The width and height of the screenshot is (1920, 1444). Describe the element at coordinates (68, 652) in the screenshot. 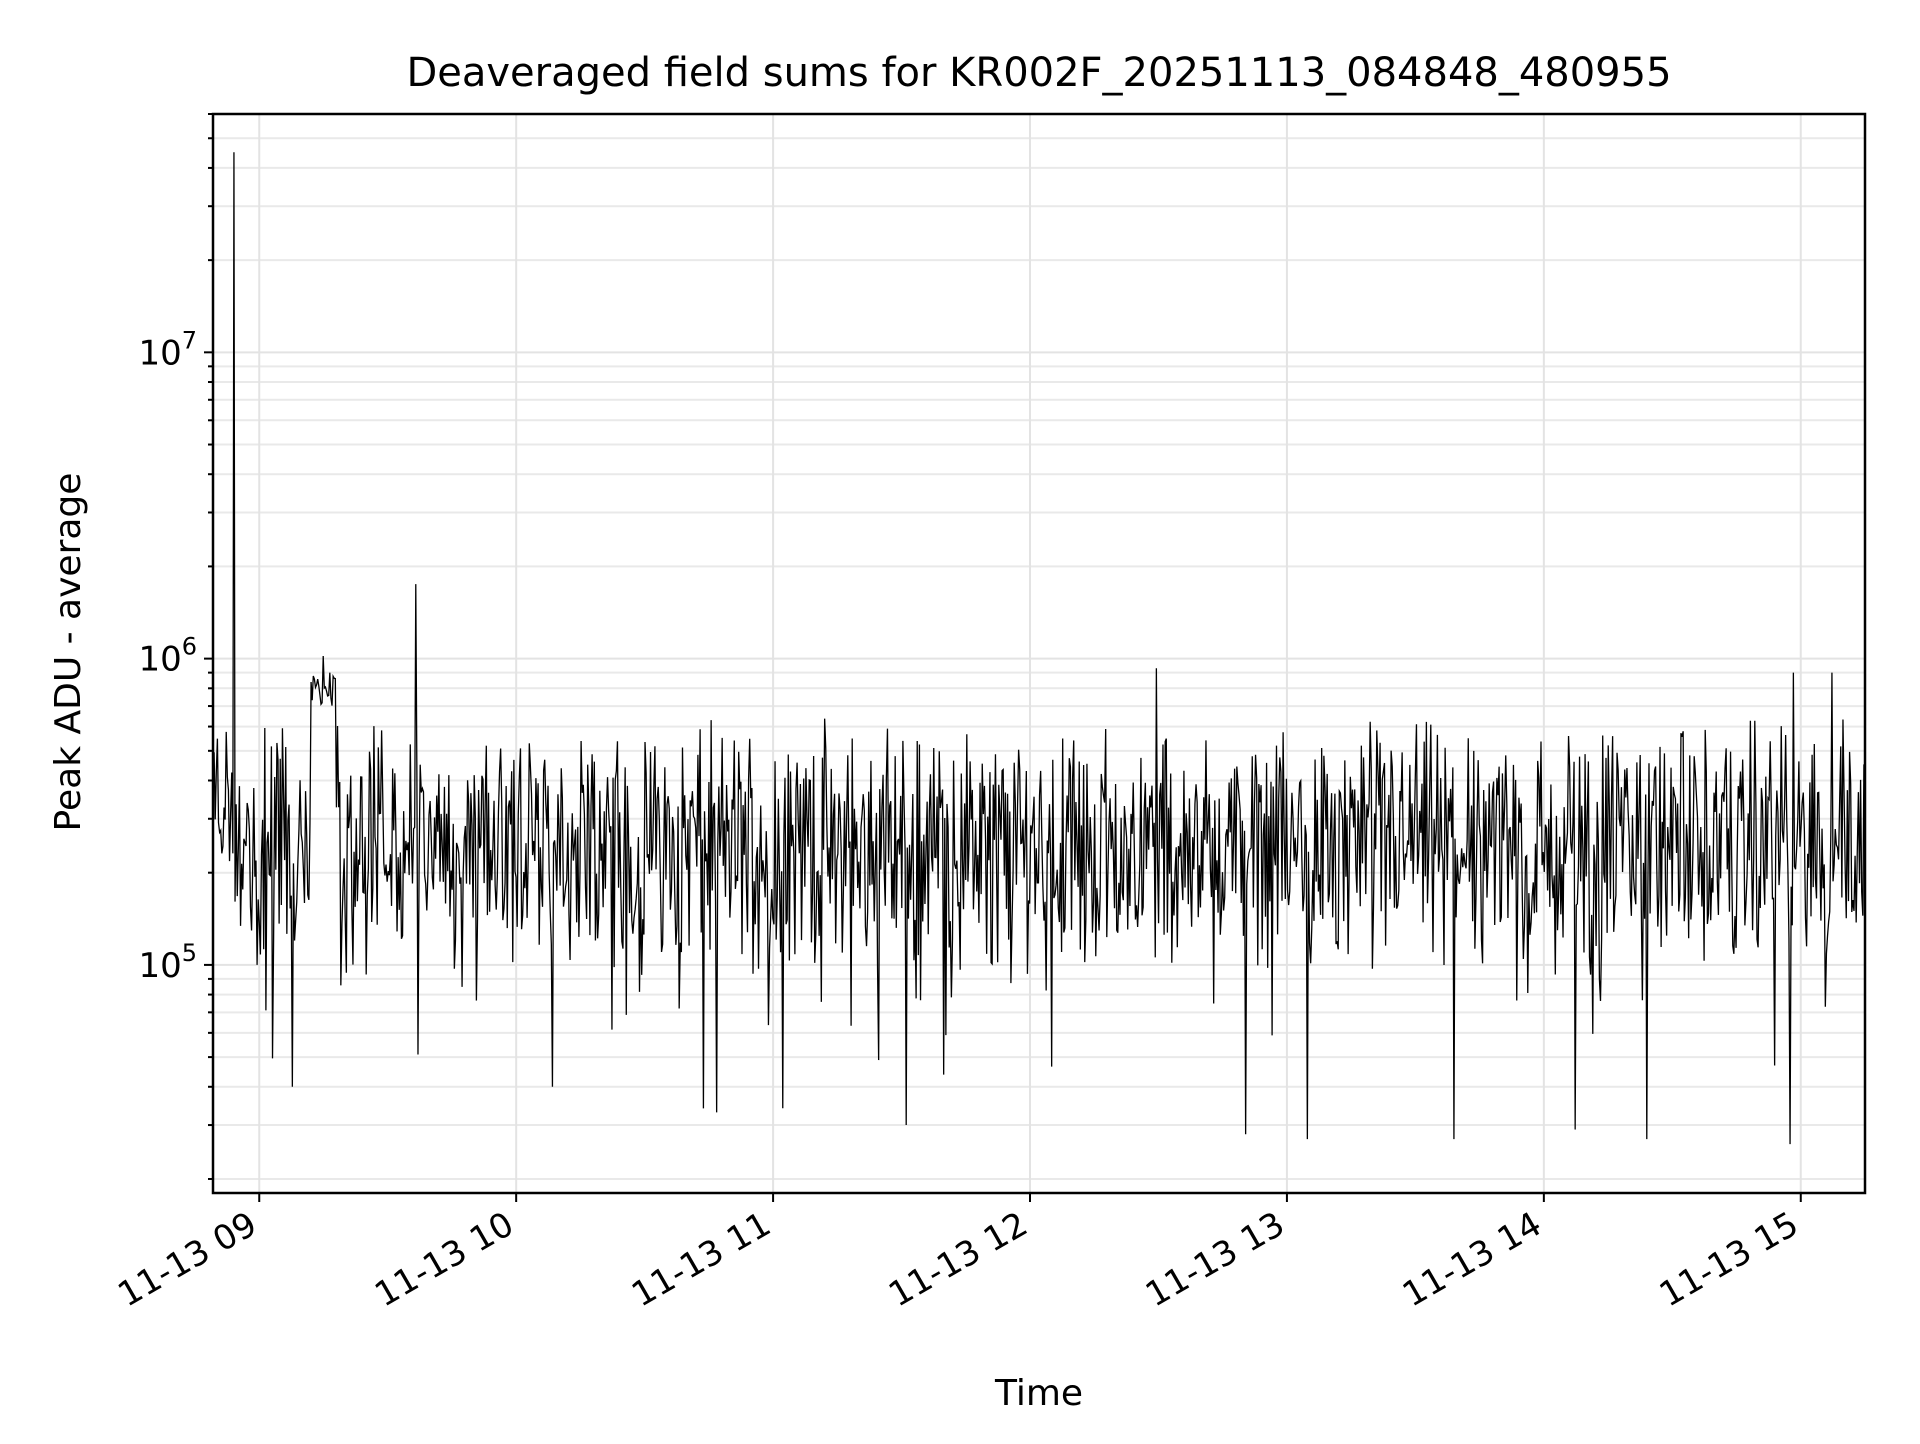

I see `y-axis-label: Peak ADU - average` at that location.